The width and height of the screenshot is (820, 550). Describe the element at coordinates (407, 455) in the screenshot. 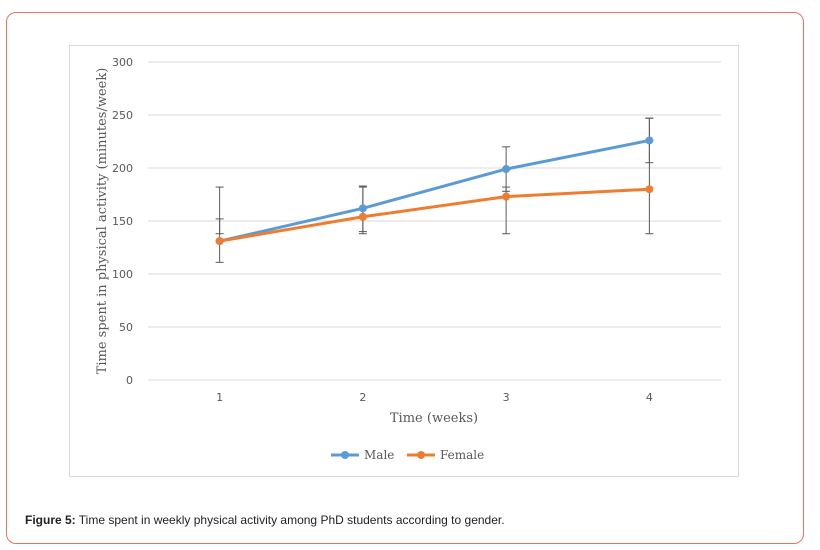

I see `legend: Male Female` at that location.